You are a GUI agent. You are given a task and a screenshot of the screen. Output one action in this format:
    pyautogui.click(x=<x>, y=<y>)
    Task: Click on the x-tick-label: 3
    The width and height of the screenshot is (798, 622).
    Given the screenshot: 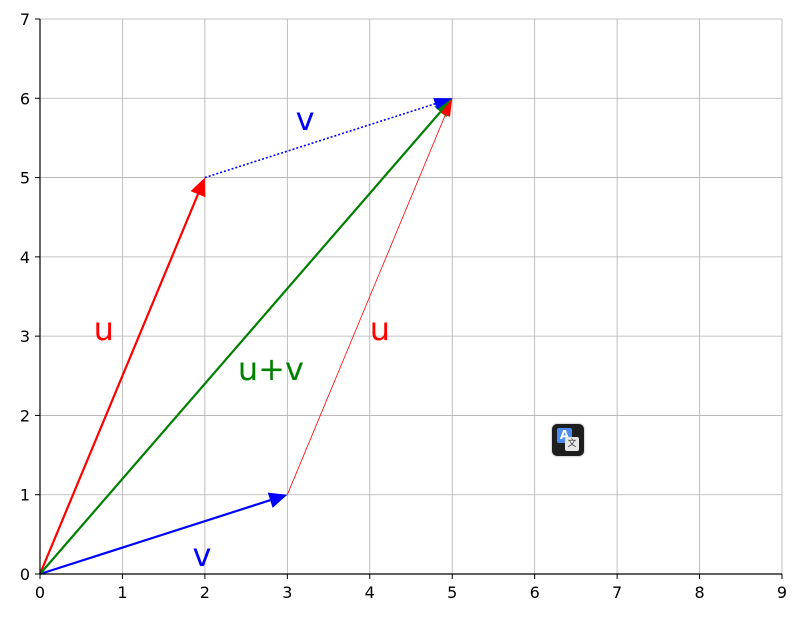 What is the action you would take?
    pyautogui.click(x=287, y=592)
    